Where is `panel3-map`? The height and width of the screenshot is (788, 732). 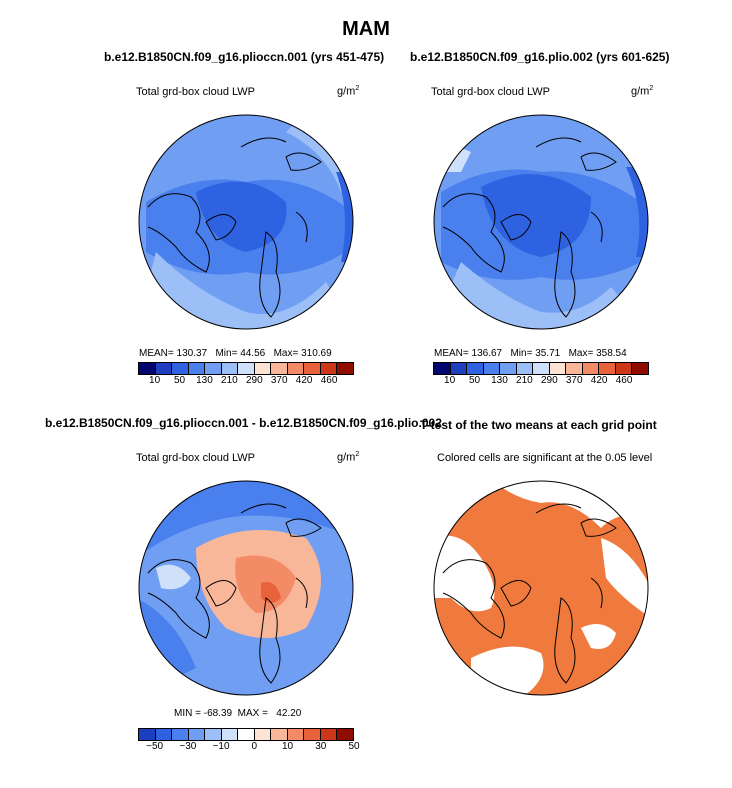
panel3-map is located at coordinates (246, 588).